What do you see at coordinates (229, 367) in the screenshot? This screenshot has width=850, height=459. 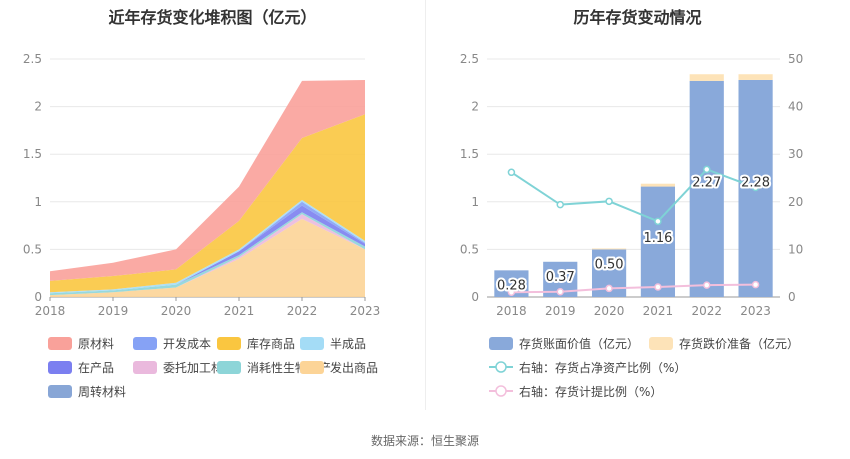 I see `left-legend-swatch-消耗性生物资产` at bounding box center [229, 367].